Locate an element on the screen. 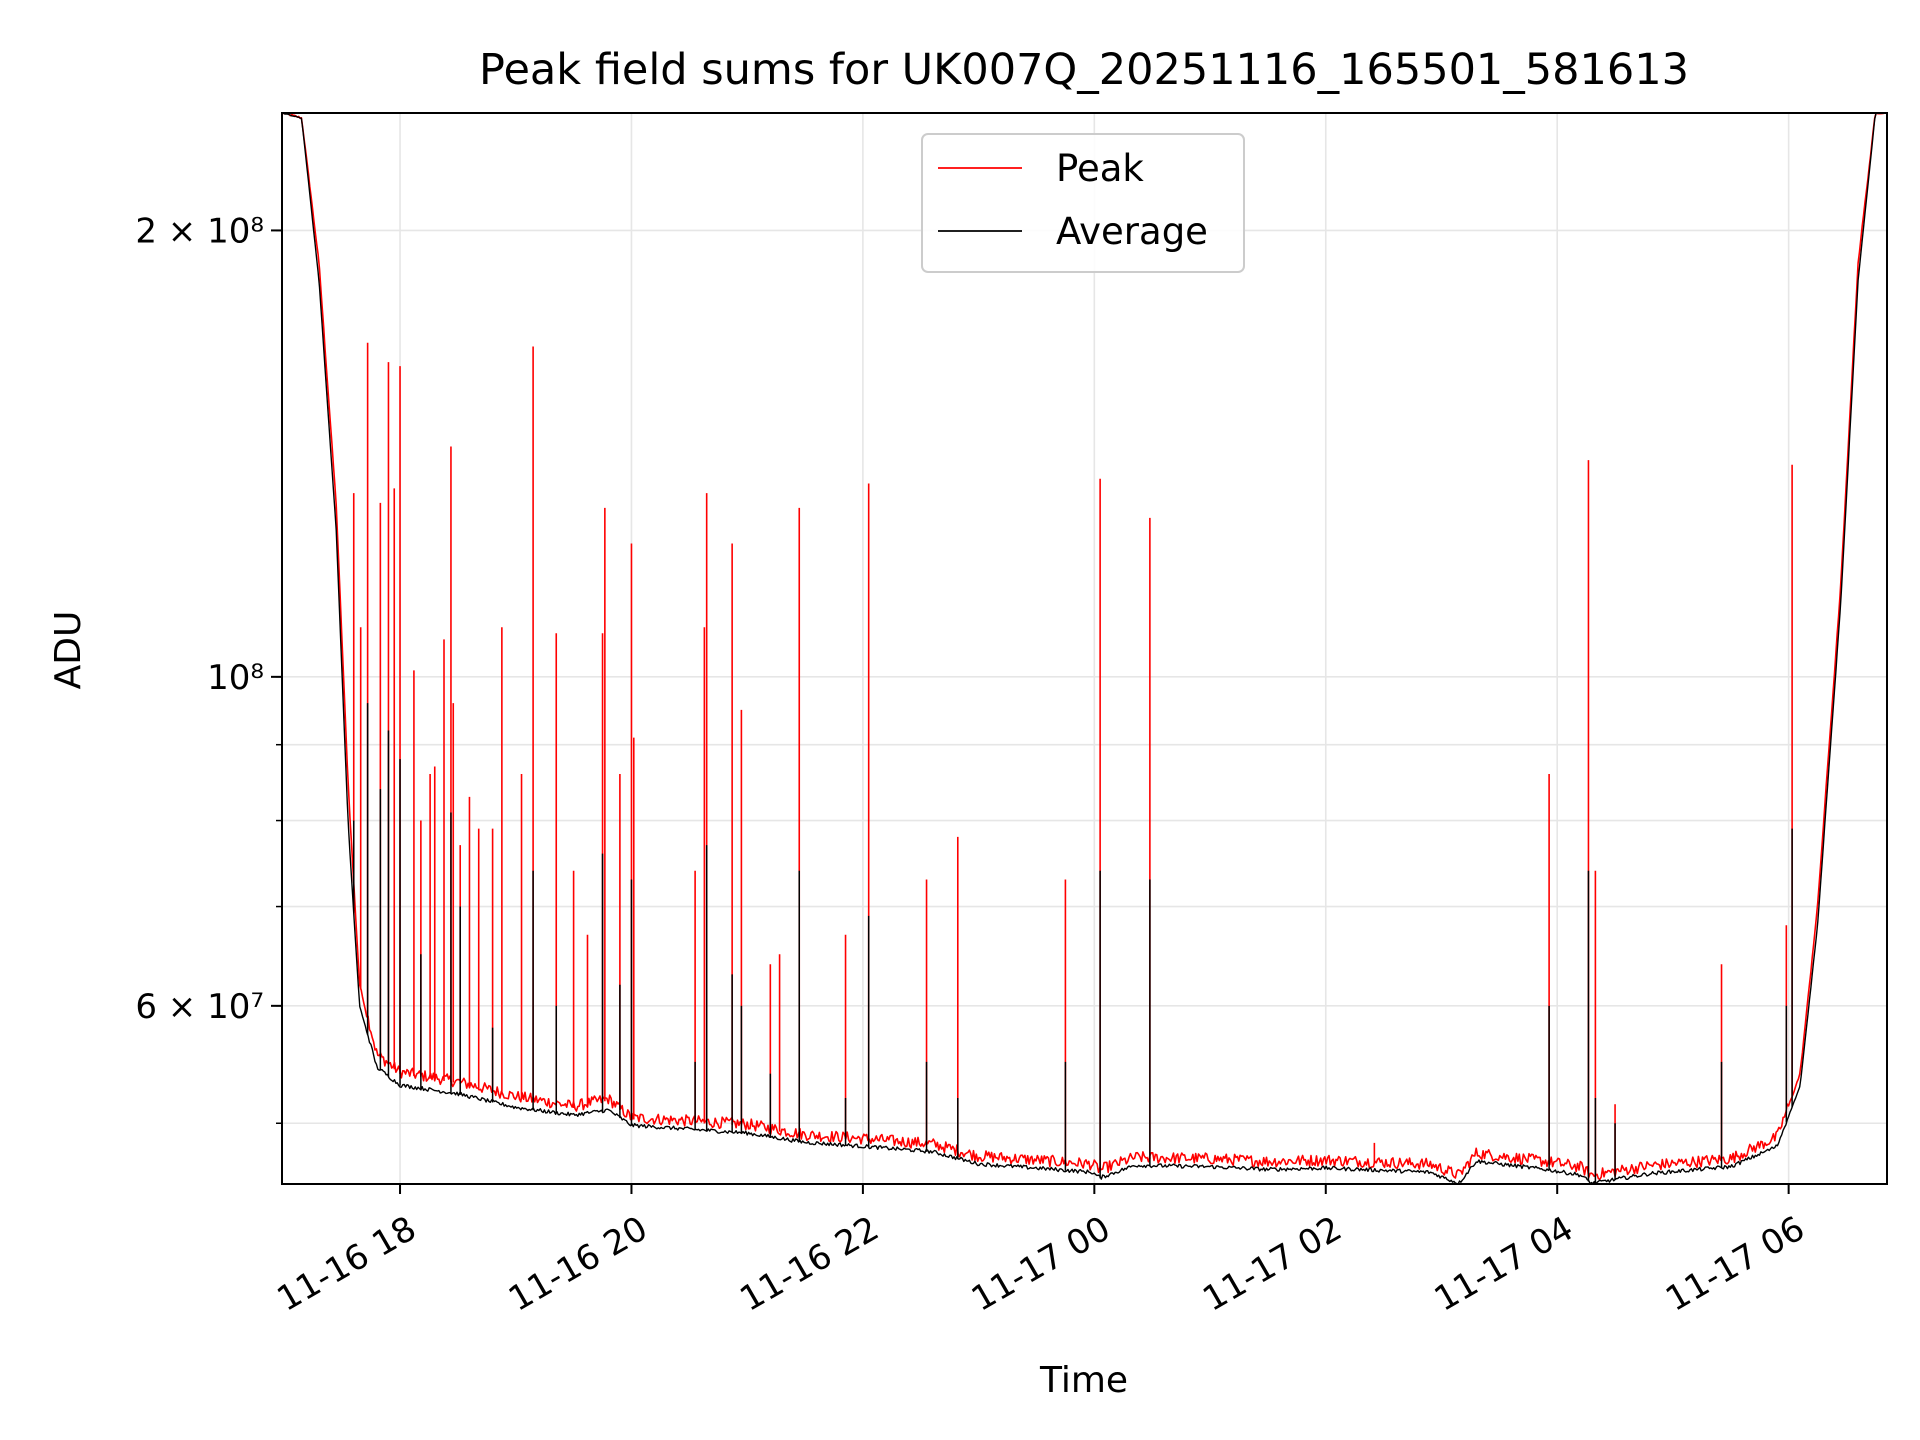 The height and width of the screenshot is (1440, 1920). y-tick-label: 10⁸ is located at coordinates (235, 678).